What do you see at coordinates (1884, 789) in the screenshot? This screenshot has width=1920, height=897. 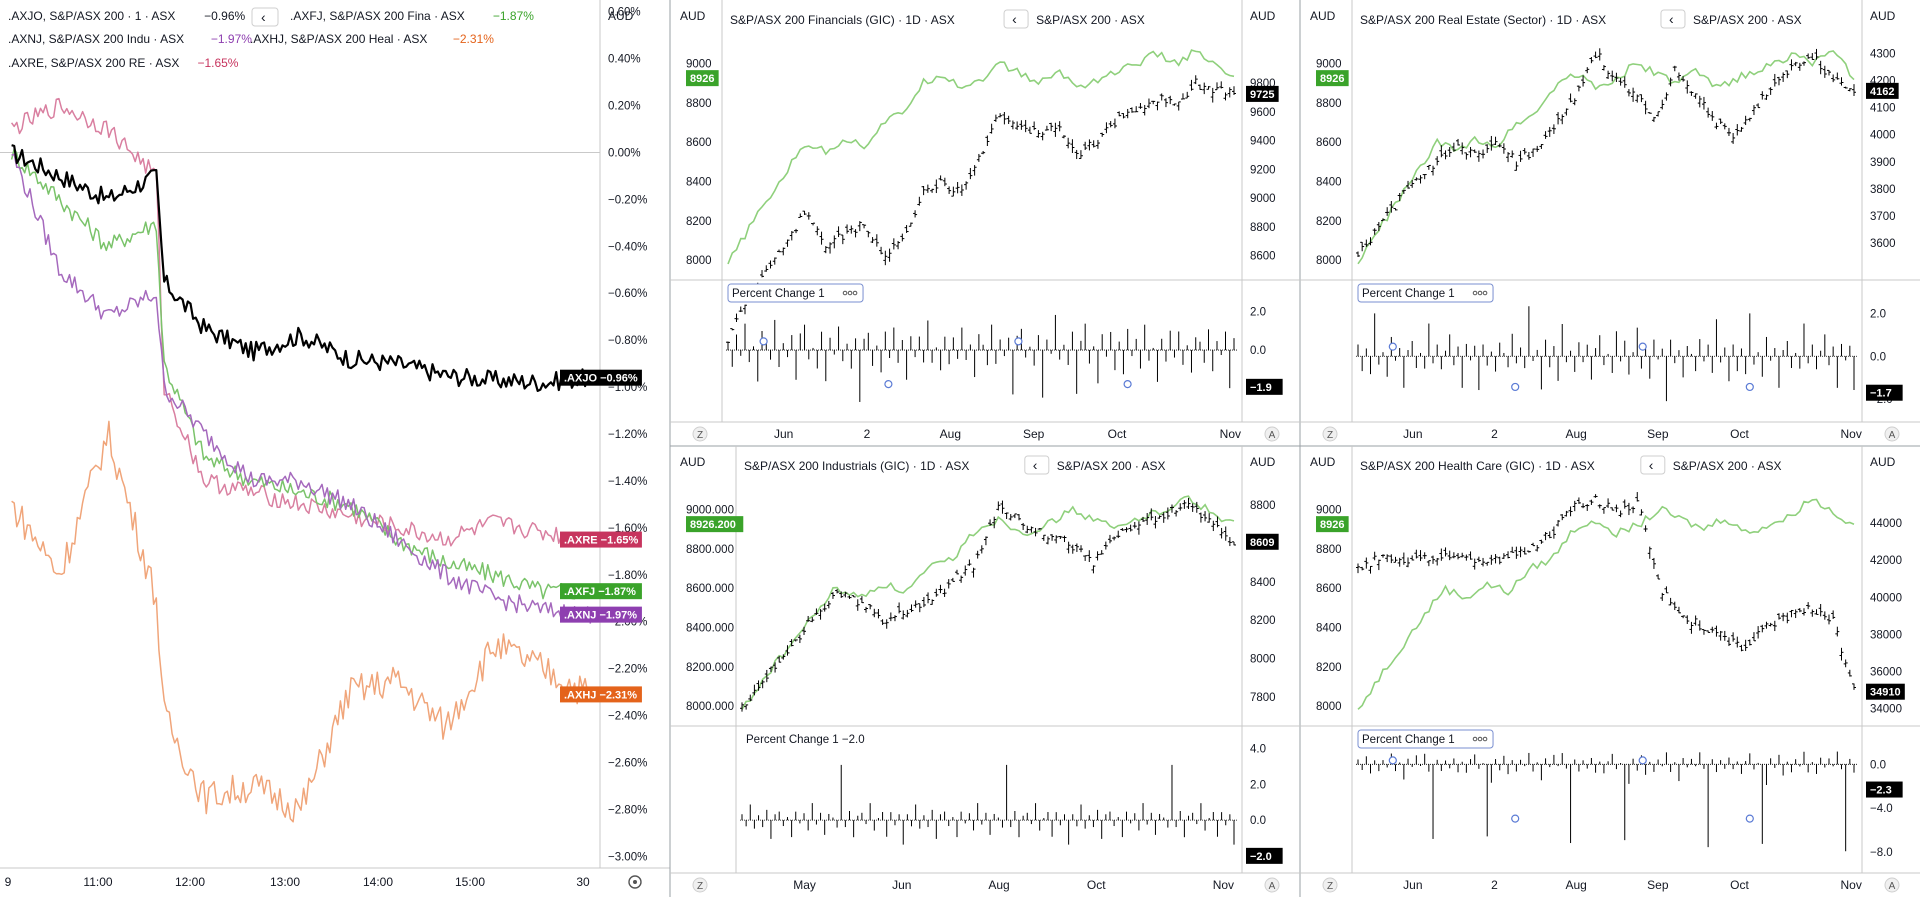 I see `indicator-value-badge: −2.3` at bounding box center [1884, 789].